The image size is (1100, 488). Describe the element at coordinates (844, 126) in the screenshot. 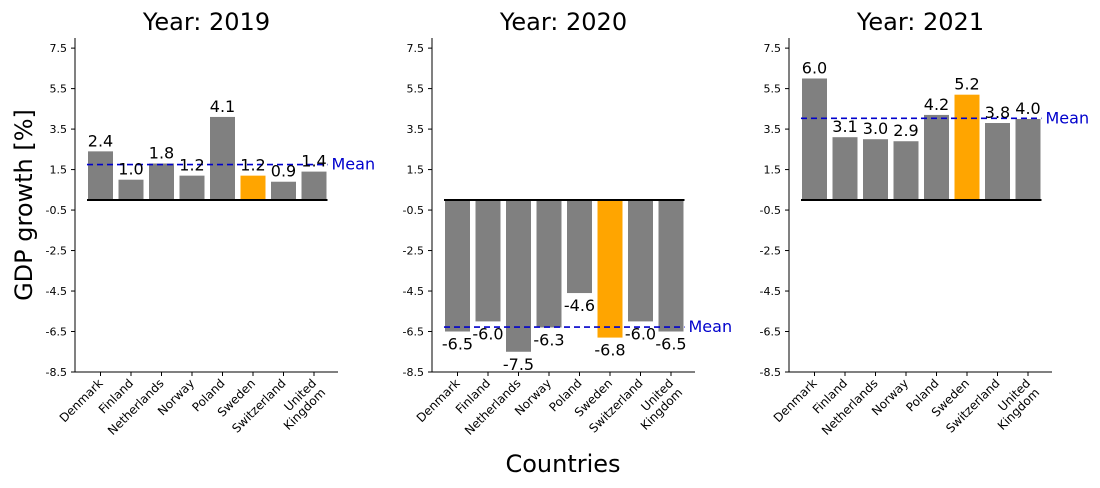

I see `data-label: 3.1` at that location.